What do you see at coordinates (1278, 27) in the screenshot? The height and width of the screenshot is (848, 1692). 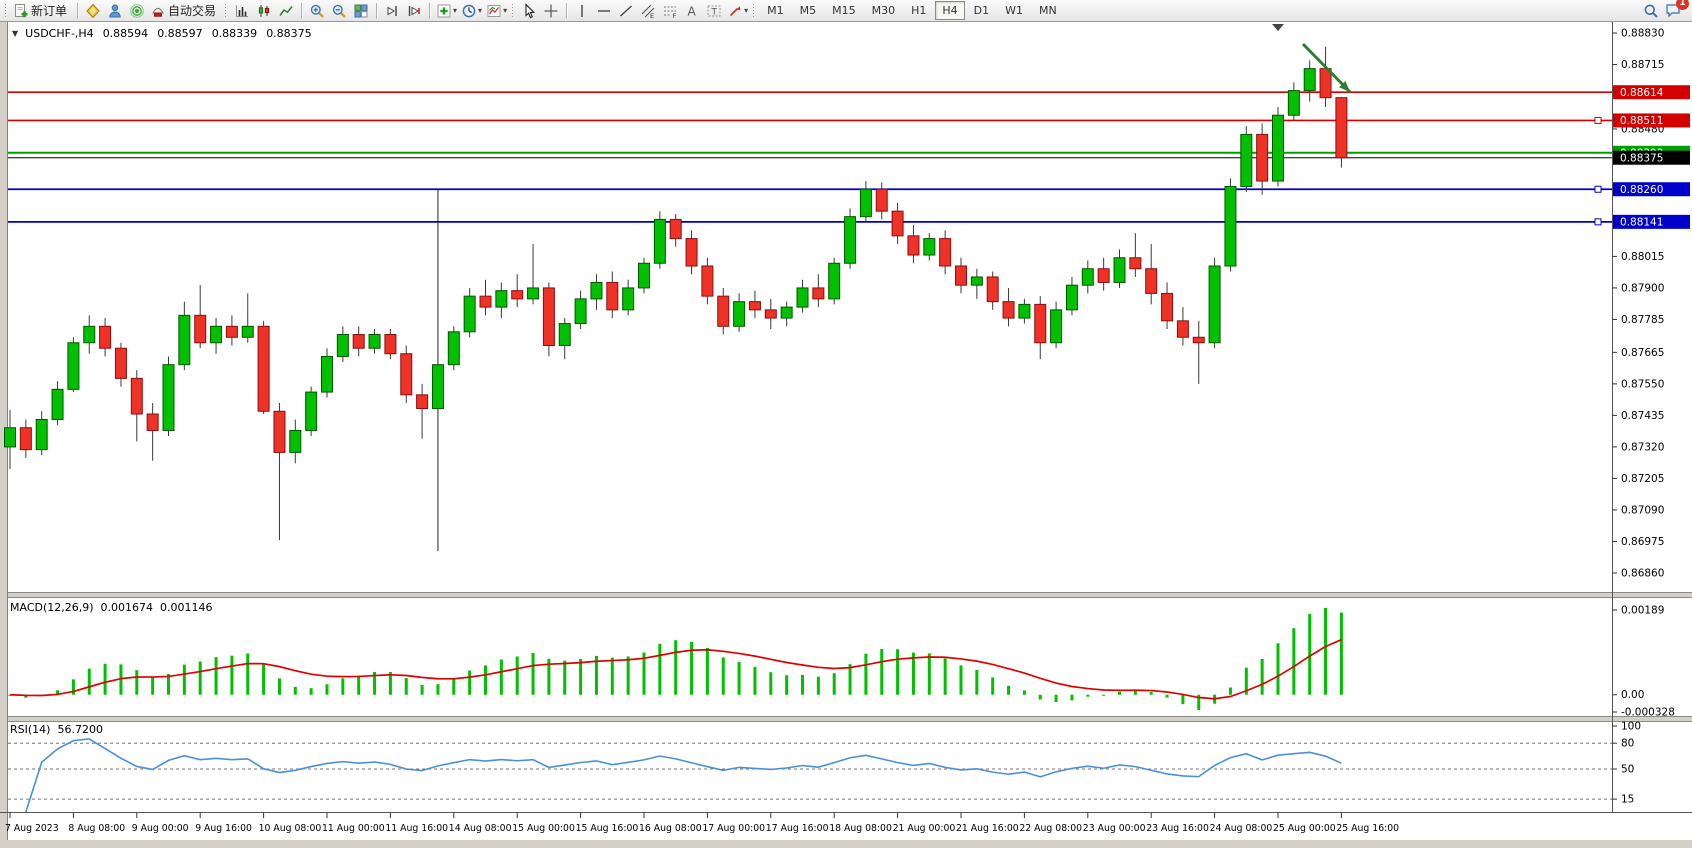 I see `chart-shift-marker` at bounding box center [1278, 27].